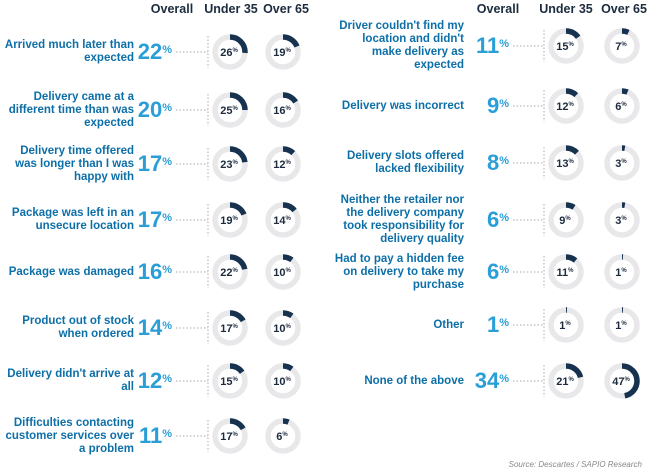 The height and width of the screenshot is (473, 650). I want to click on overall-value: 34%, so click(486, 381).